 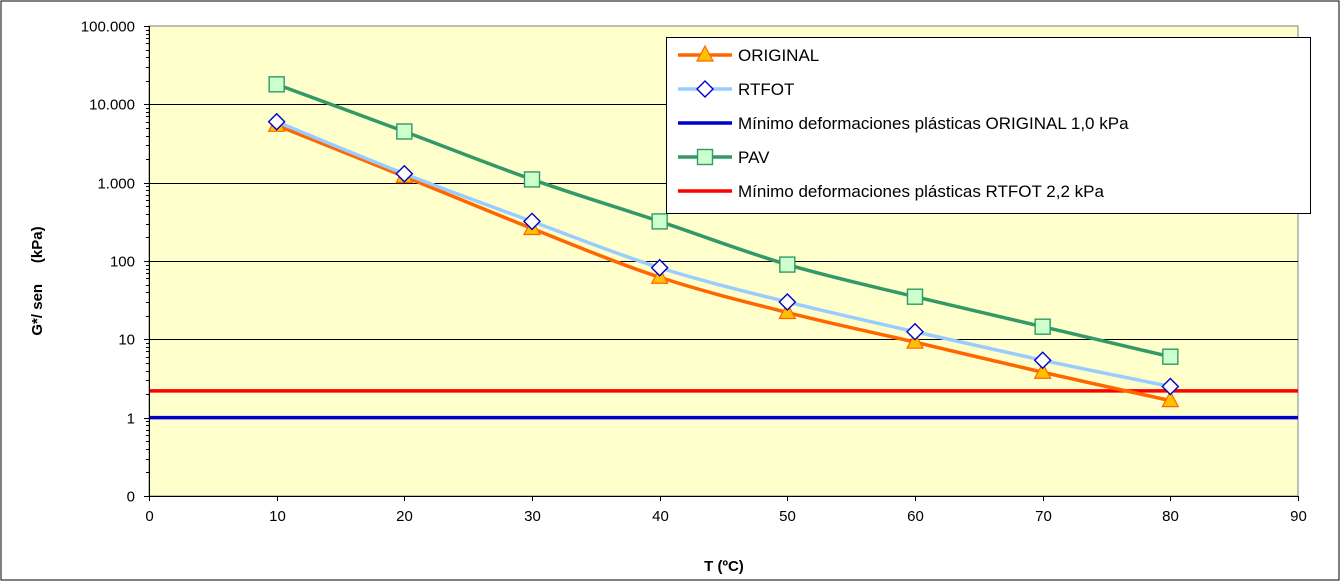 What do you see at coordinates (787, 516) in the screenshot?
I see `x-tick-label: 50` at bounding box center [787, 516].